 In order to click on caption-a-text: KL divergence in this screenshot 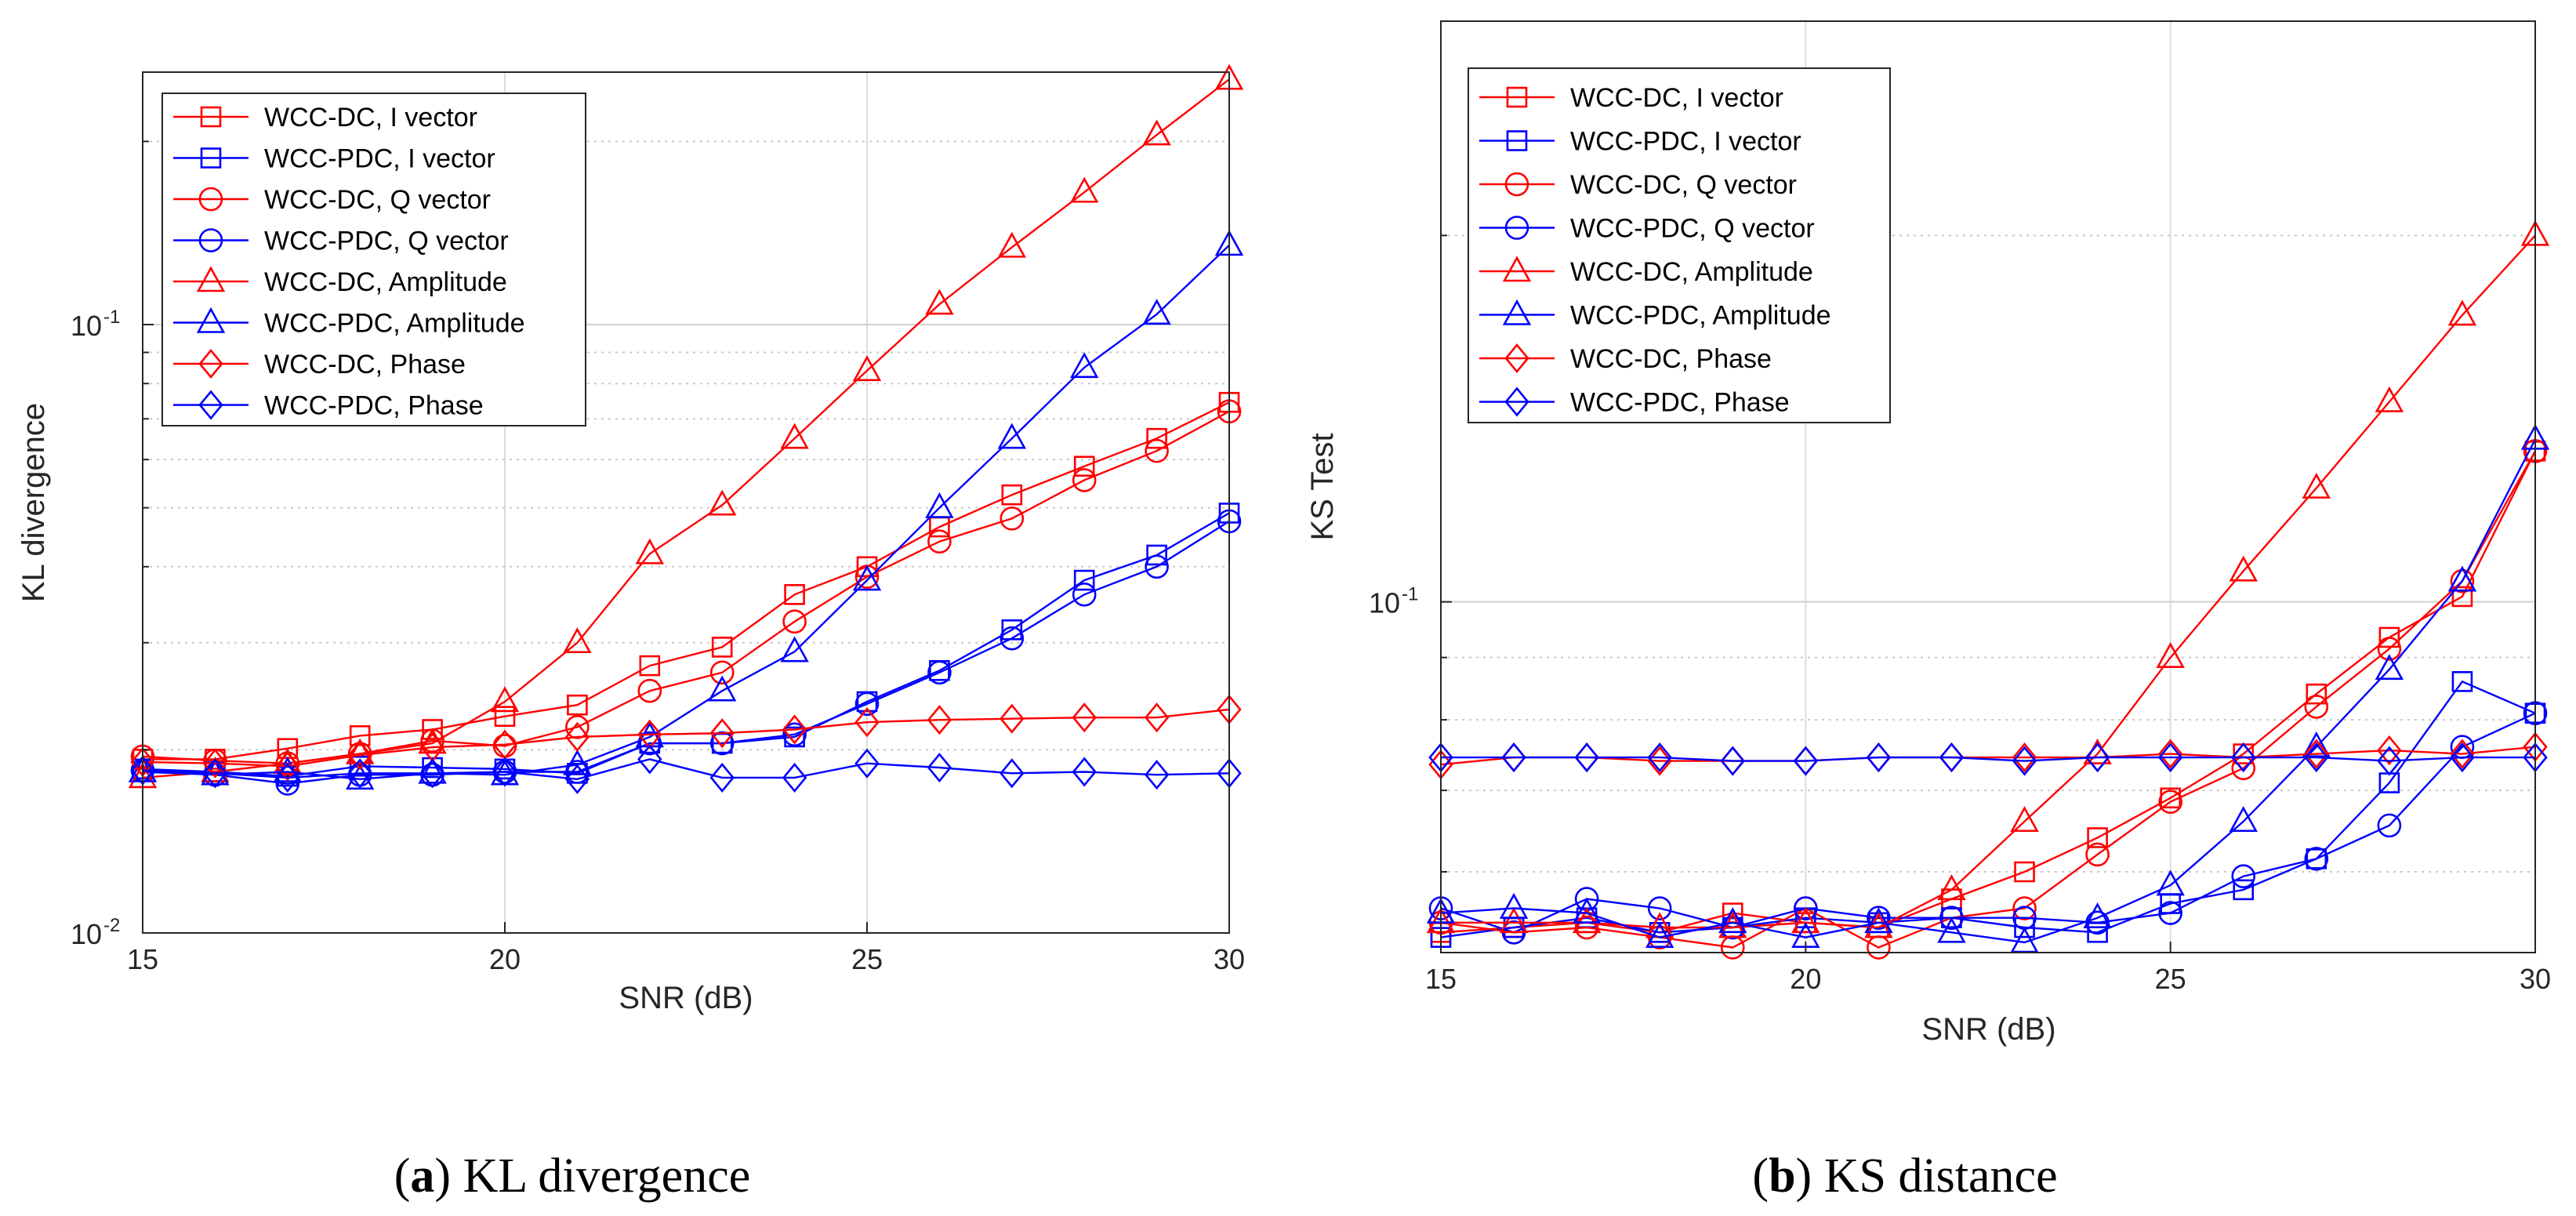, I will do `click(607, 1176)`.